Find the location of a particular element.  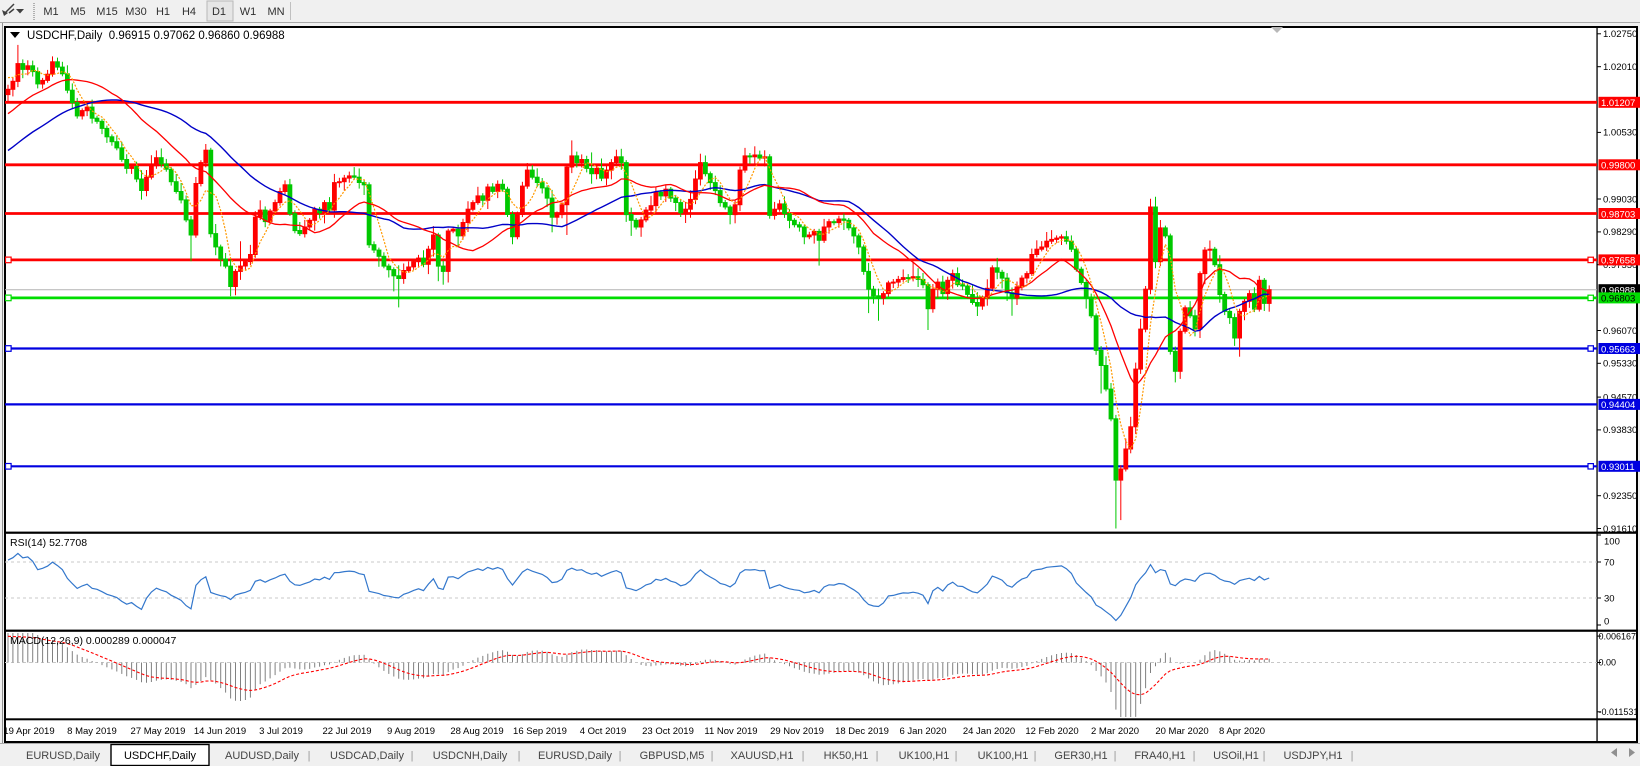

svg-text: 0.94570 is located at coordinates (1620, 397).